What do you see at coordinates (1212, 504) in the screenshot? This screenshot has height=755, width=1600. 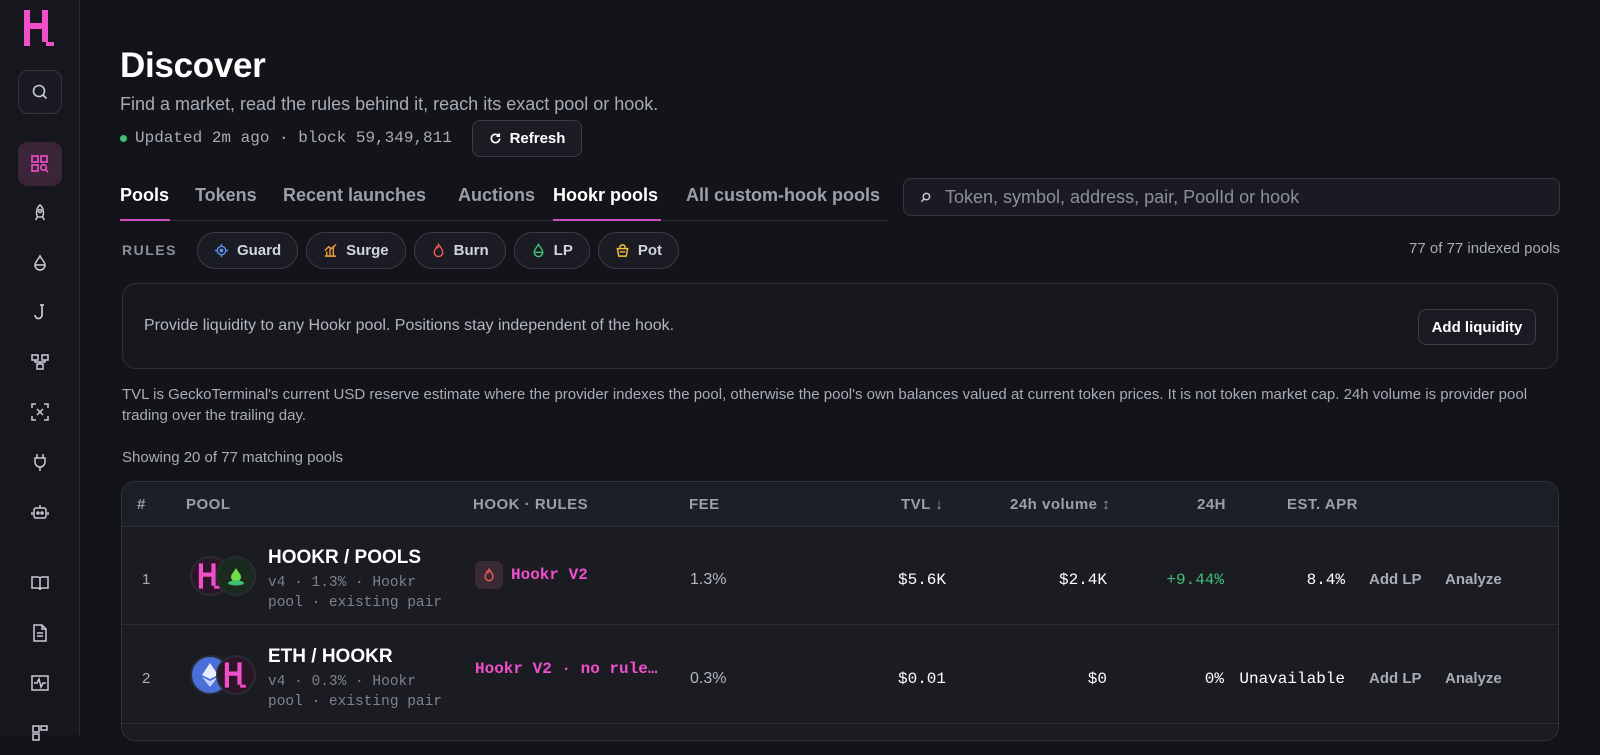 I see `col-change: 24H` at bounding box center [1212, 504].